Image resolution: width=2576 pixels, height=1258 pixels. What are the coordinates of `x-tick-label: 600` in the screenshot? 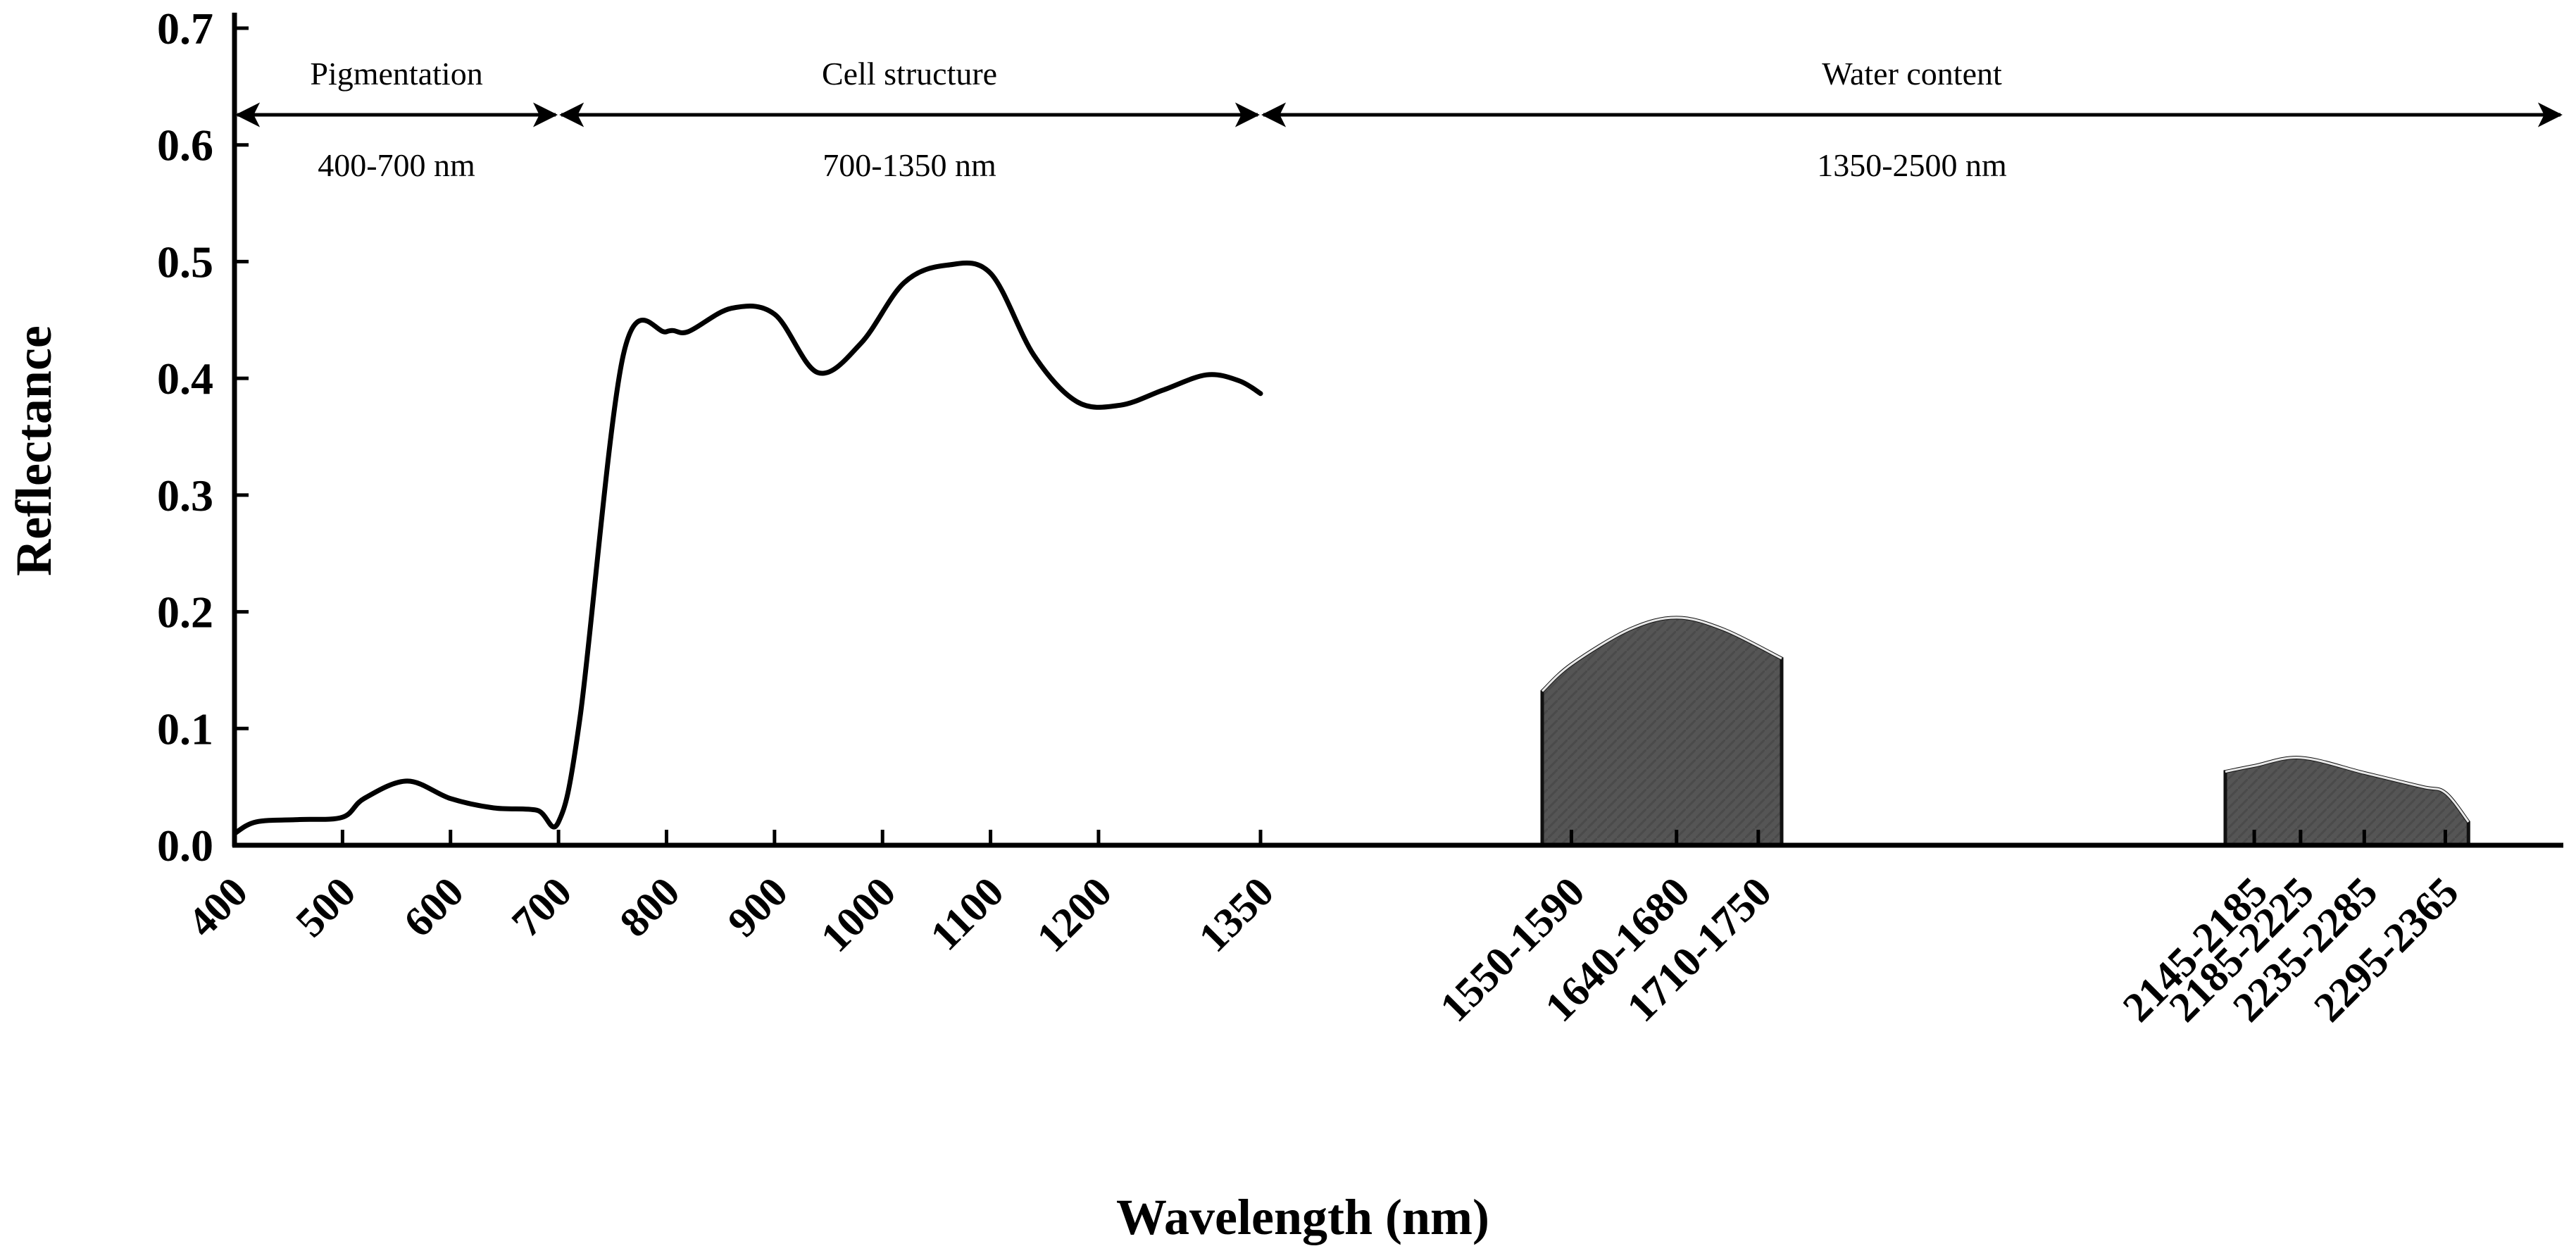 It's located at (434, 907).